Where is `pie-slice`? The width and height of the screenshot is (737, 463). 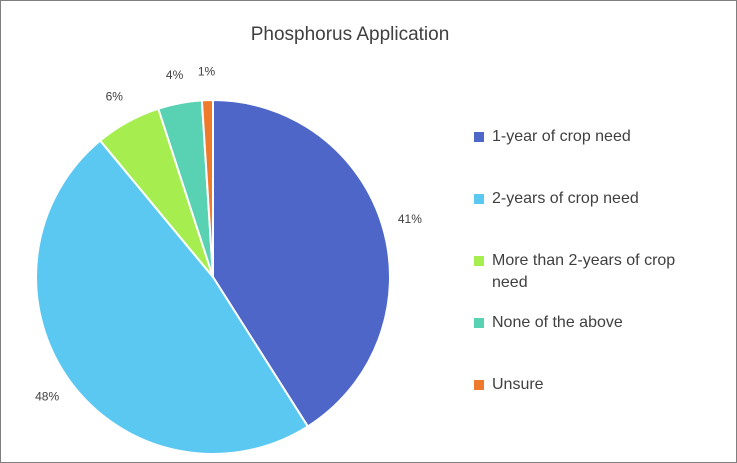
pie-slice is located at coordinates (207, 188).